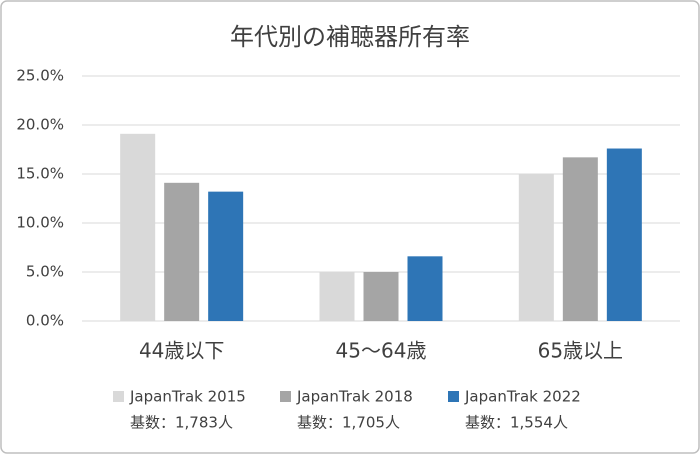 The image size is (700, 458). Describe the element at coordinates (187, 397) in the screenshot. I see `legend-label: JapanTrak 2015` at that location.